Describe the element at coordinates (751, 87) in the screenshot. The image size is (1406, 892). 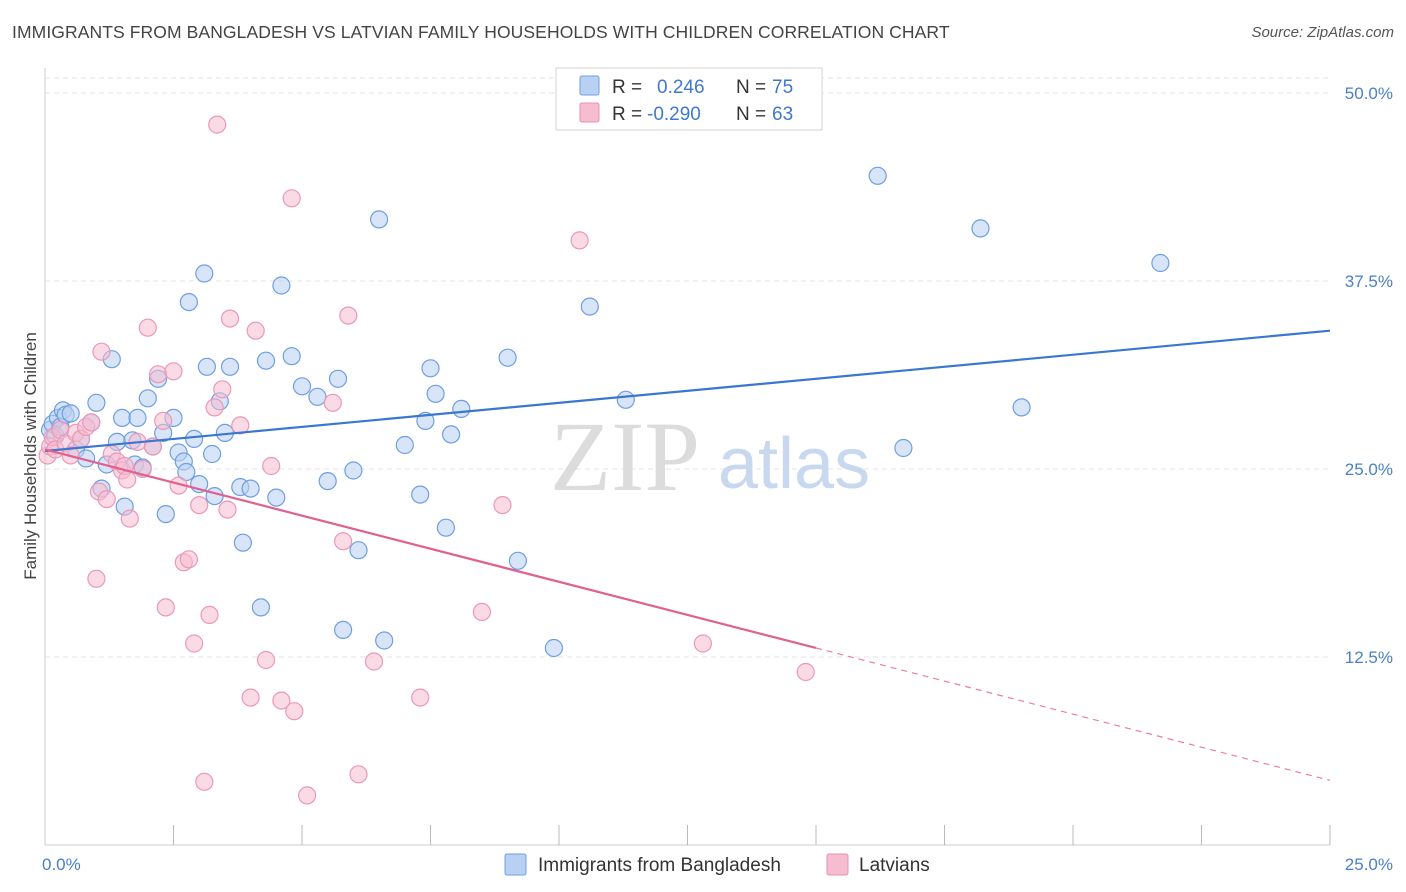
I see `stats-n-label-1: N =` at that location.